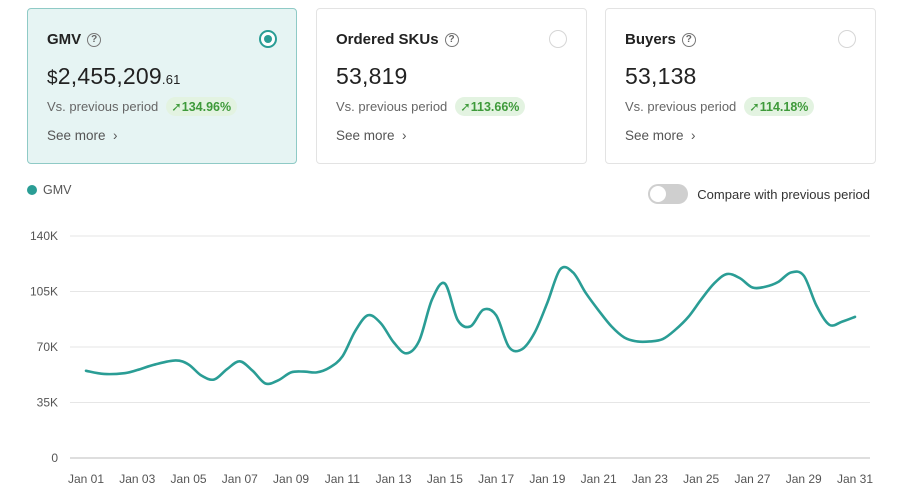 Image resolution: width=898 pixels, height=495 pixels. I want to click on change-badge: ➚134.96%, so click(202, 106).